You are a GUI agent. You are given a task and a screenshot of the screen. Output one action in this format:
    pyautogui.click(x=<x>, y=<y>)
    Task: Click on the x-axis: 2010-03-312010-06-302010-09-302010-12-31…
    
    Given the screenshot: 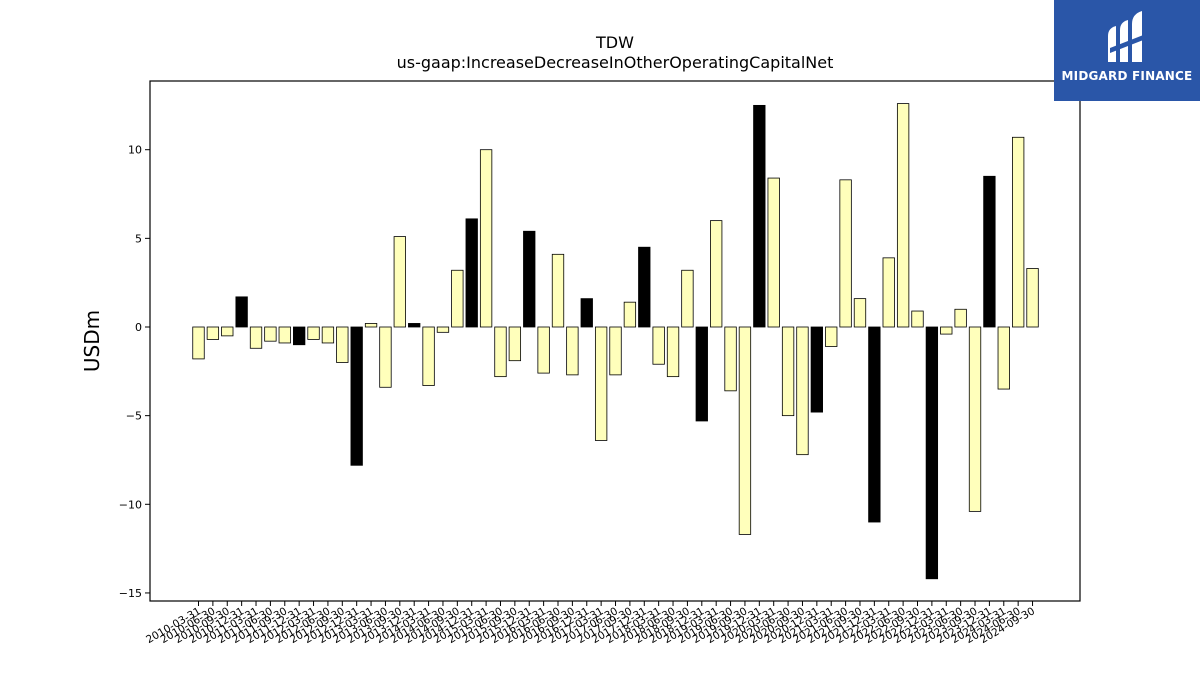 What is the action you would take?
    pyautogui.click(x=590, y=623)
    